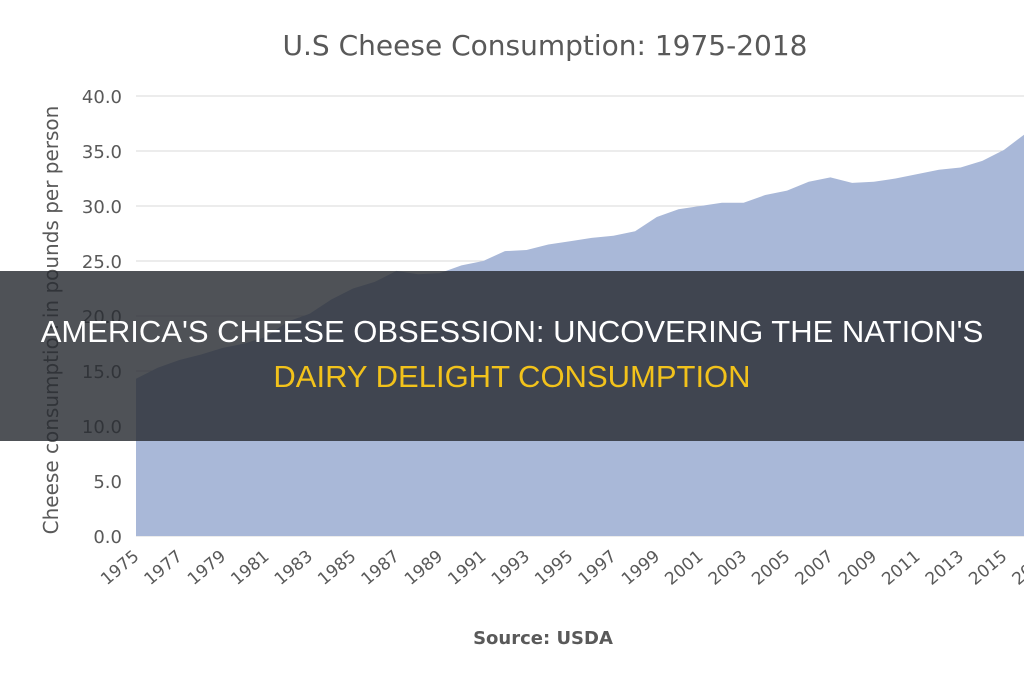 The width and height of the screenshot is (1024, 680). Describe the element at coordinates (424, 568) in the screenshot. I see `x-tick-label: 1989` at that location.